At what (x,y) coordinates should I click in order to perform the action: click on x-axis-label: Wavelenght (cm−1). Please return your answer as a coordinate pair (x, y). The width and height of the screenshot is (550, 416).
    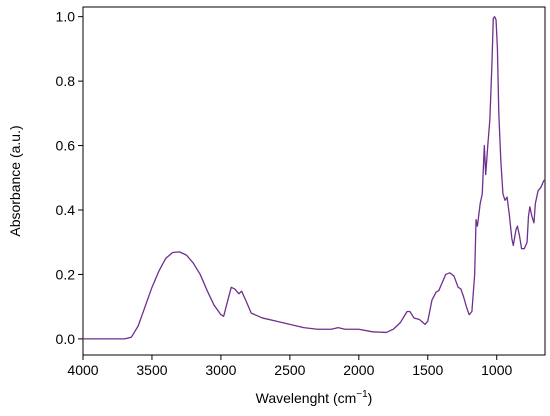
    Looking at the image, I should click on (314, 397).